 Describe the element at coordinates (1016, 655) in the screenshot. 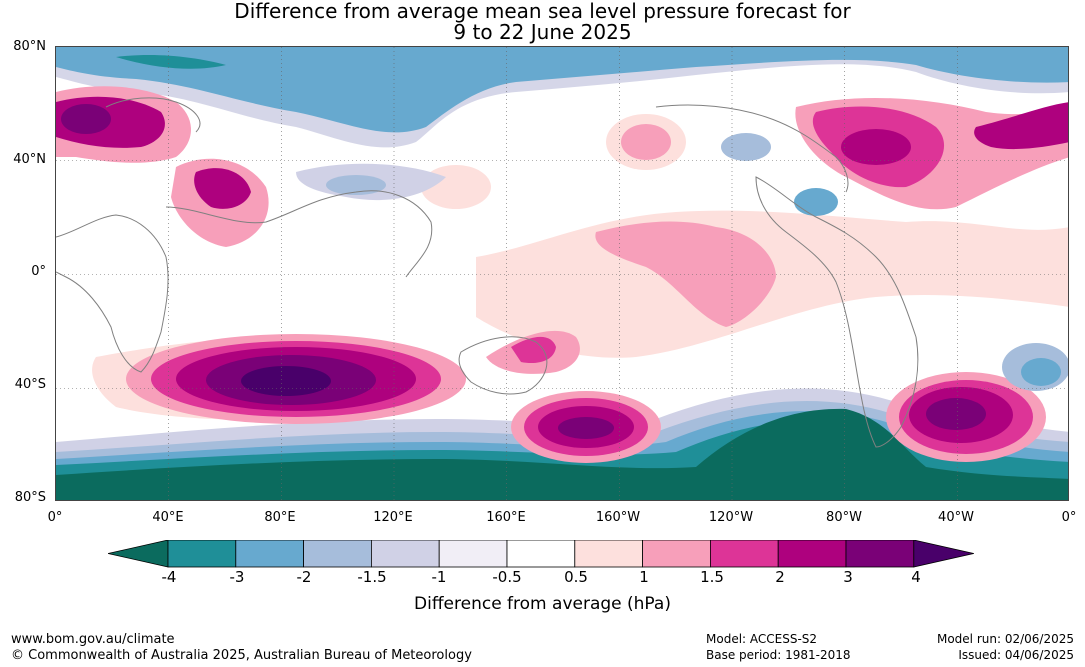

I see `footer-issued: Issued: 04/06/2025` at that location.